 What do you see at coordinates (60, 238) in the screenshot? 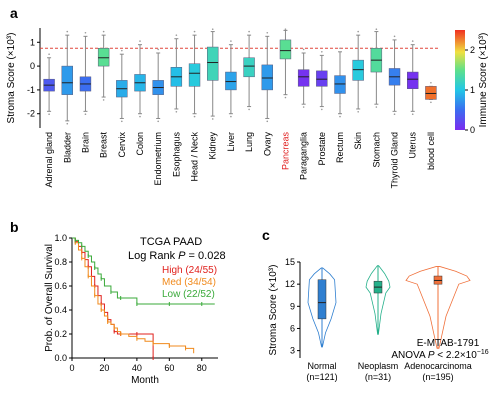
I see `panel-b-ytick-label: 1.0` at bounding box center [60, 238].